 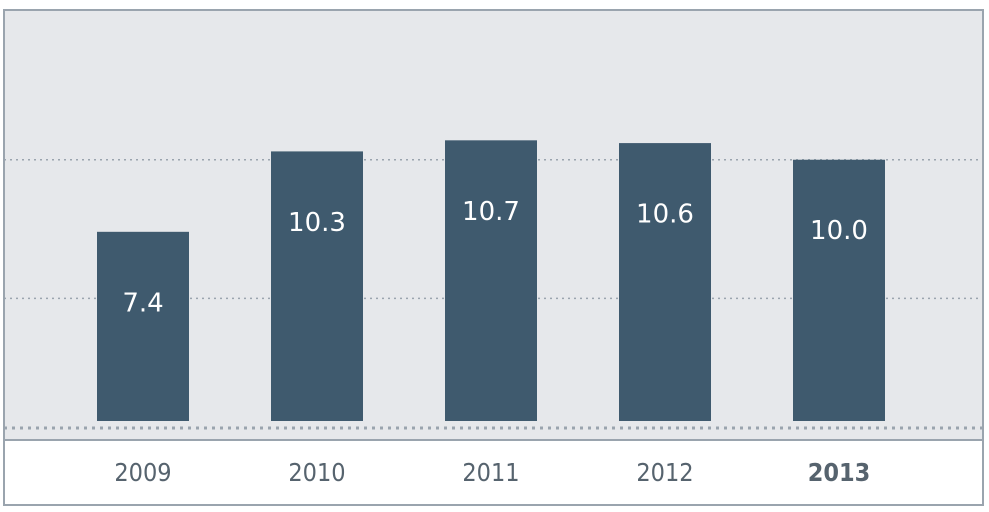 I want to click on value-label: 10.3, so click(x=317, y=223).